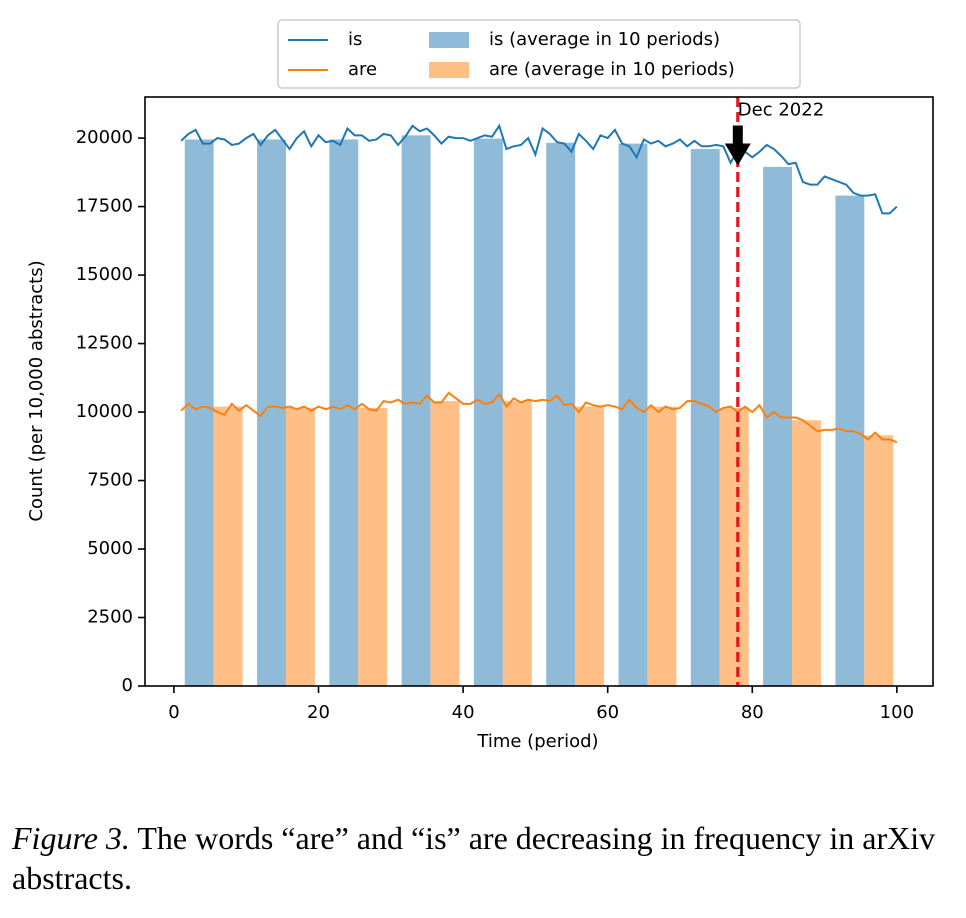 The width and height of the screenshot is (966, 918). Describe the element at coordinates (318, 712) in the screenshot. I see `x-tick-label: 20` at that location.